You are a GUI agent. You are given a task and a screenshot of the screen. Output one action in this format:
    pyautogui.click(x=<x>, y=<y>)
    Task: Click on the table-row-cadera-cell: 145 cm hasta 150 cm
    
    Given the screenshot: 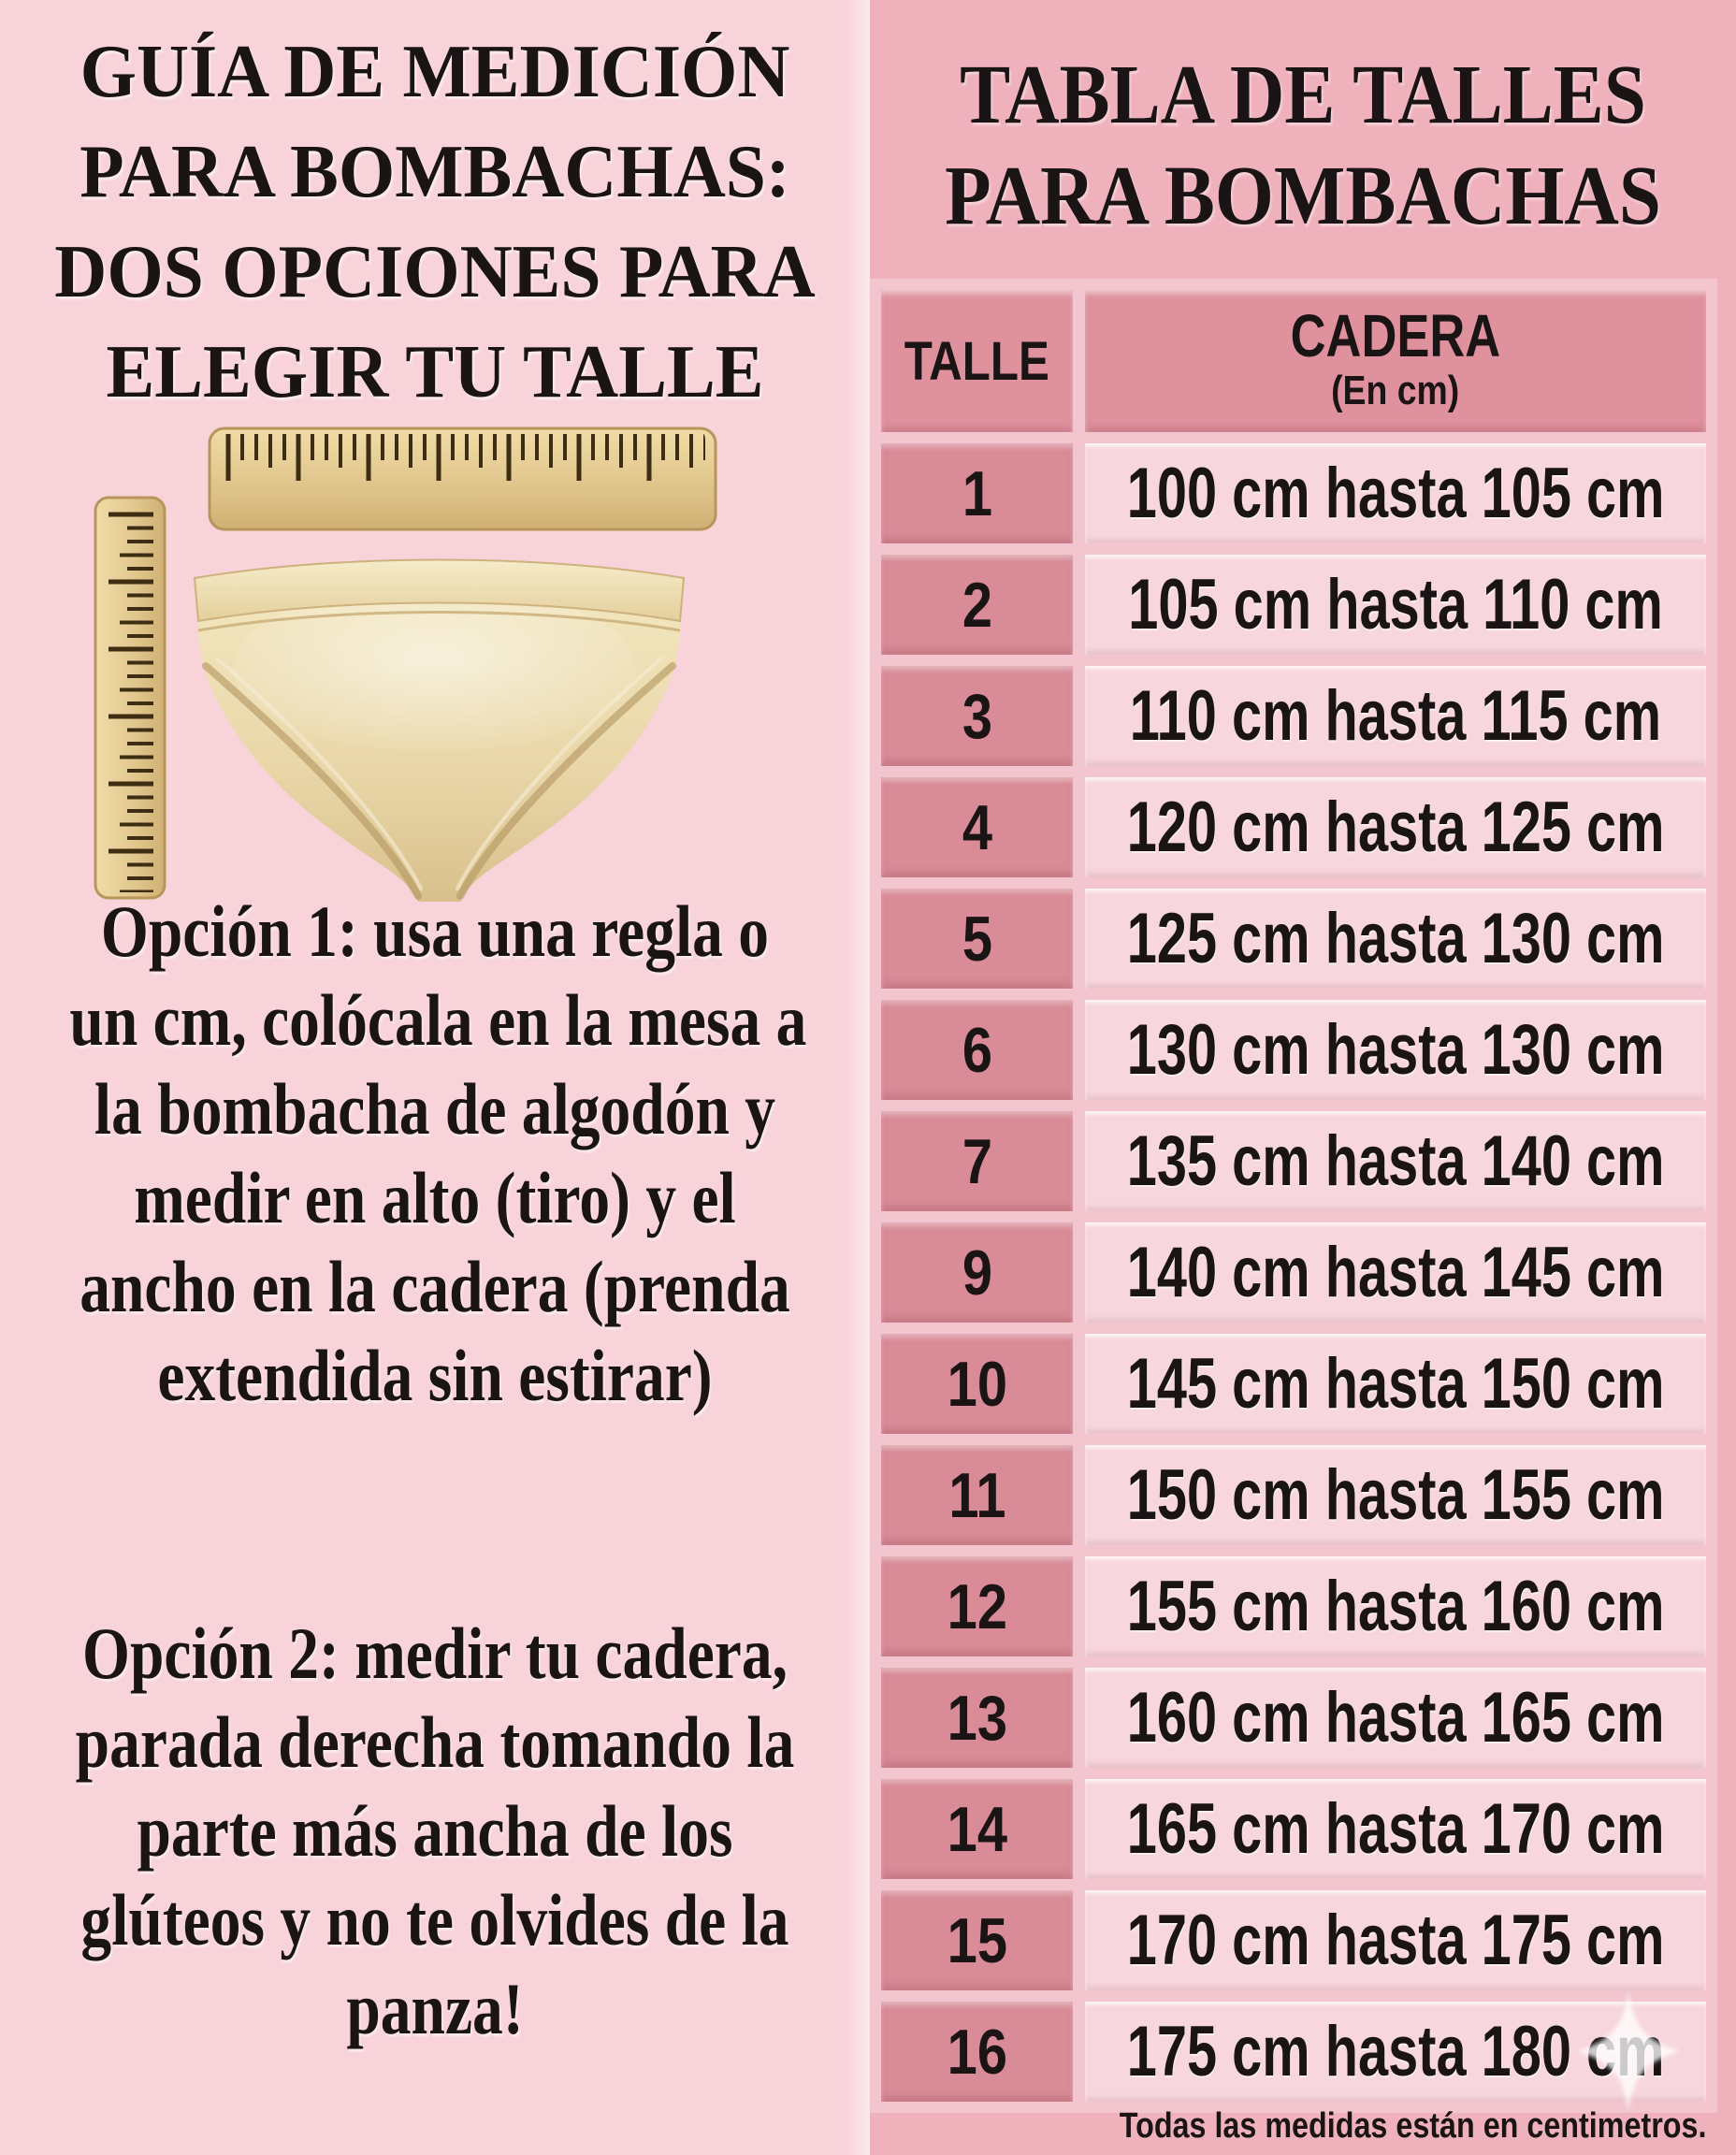 What is the action you would take?
    pyautogui.click(x=1395, y=1384)
    